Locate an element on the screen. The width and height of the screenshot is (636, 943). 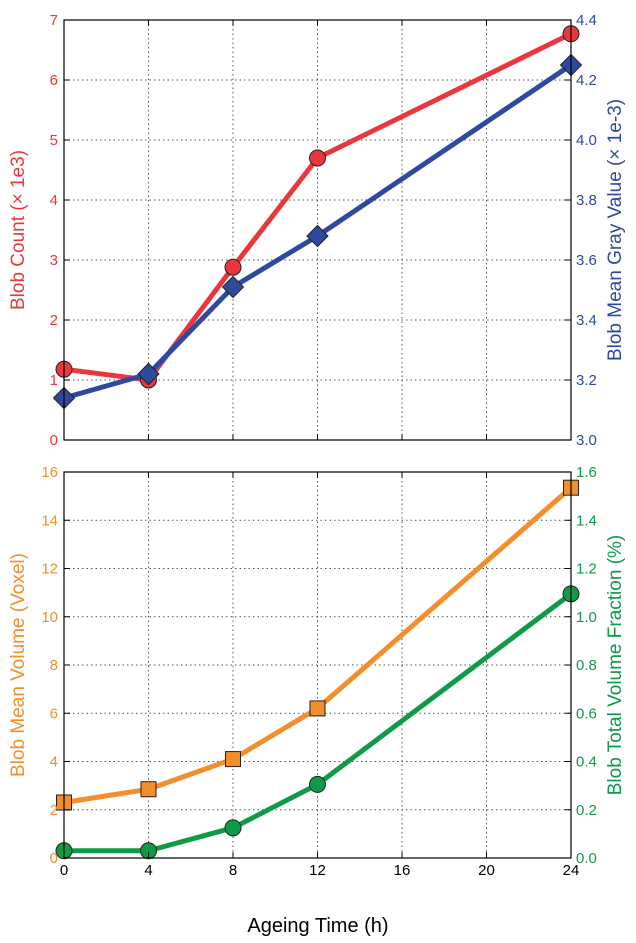
right-y-tick-label: 1.4 is located at coordinates (586, 520).